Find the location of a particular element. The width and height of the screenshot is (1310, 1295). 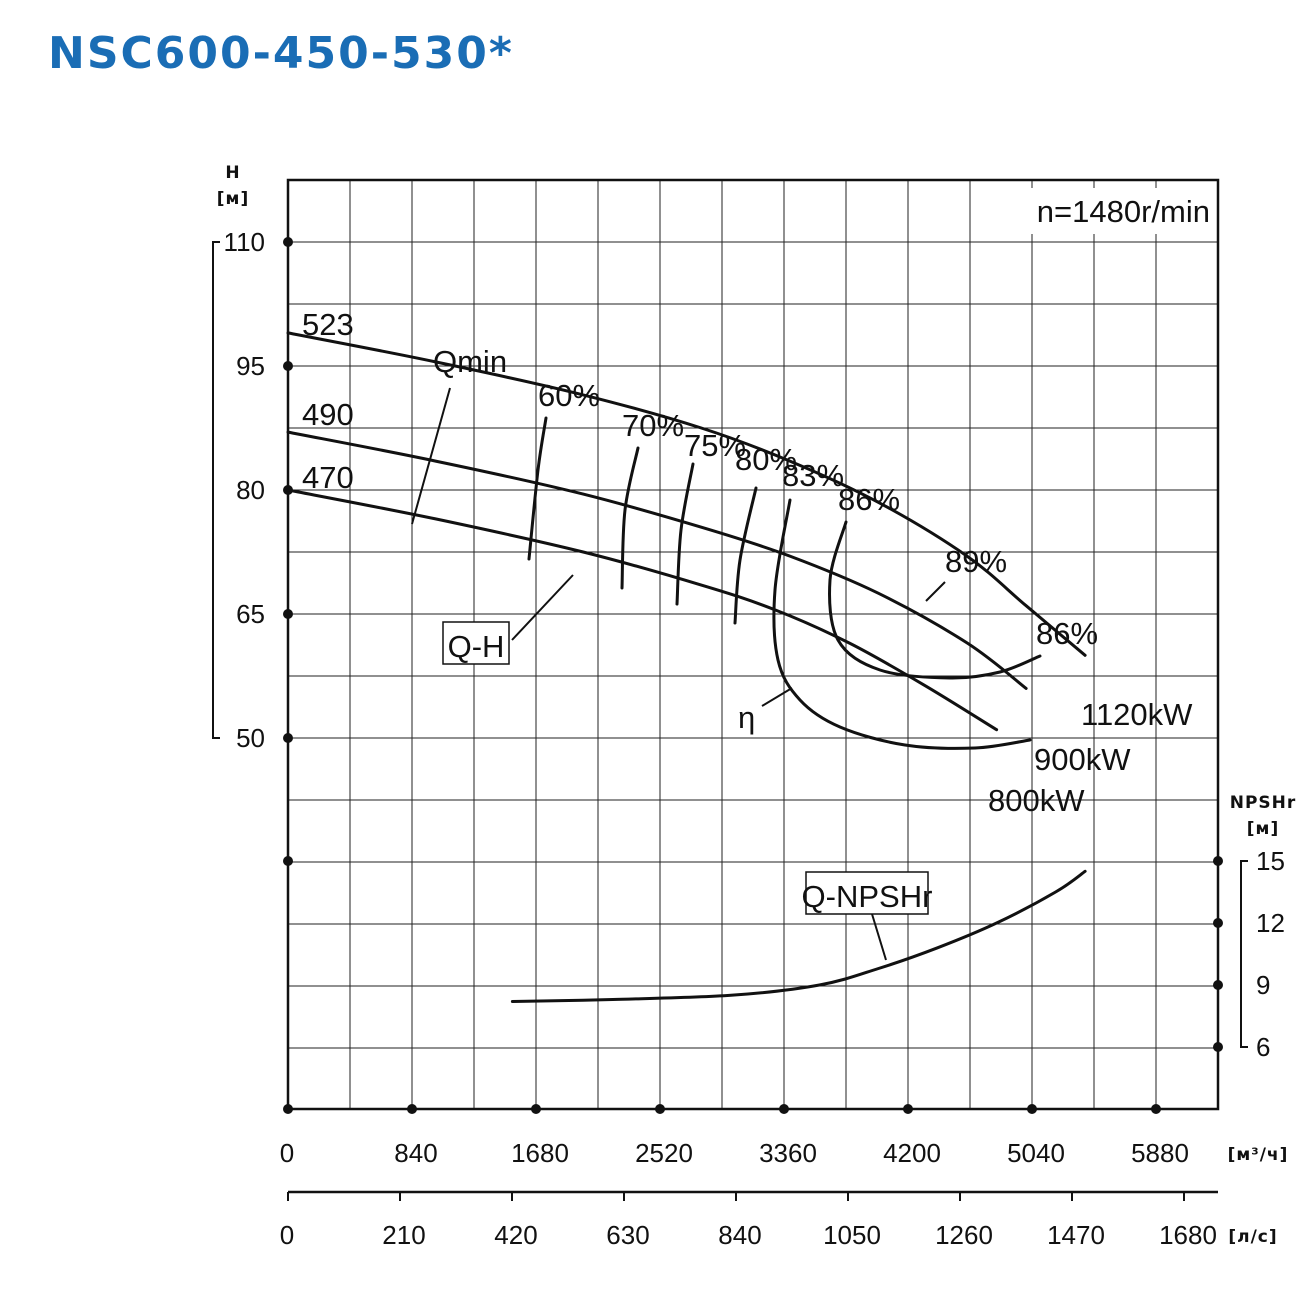

npsh-leader is located at coordinates (879, 937).